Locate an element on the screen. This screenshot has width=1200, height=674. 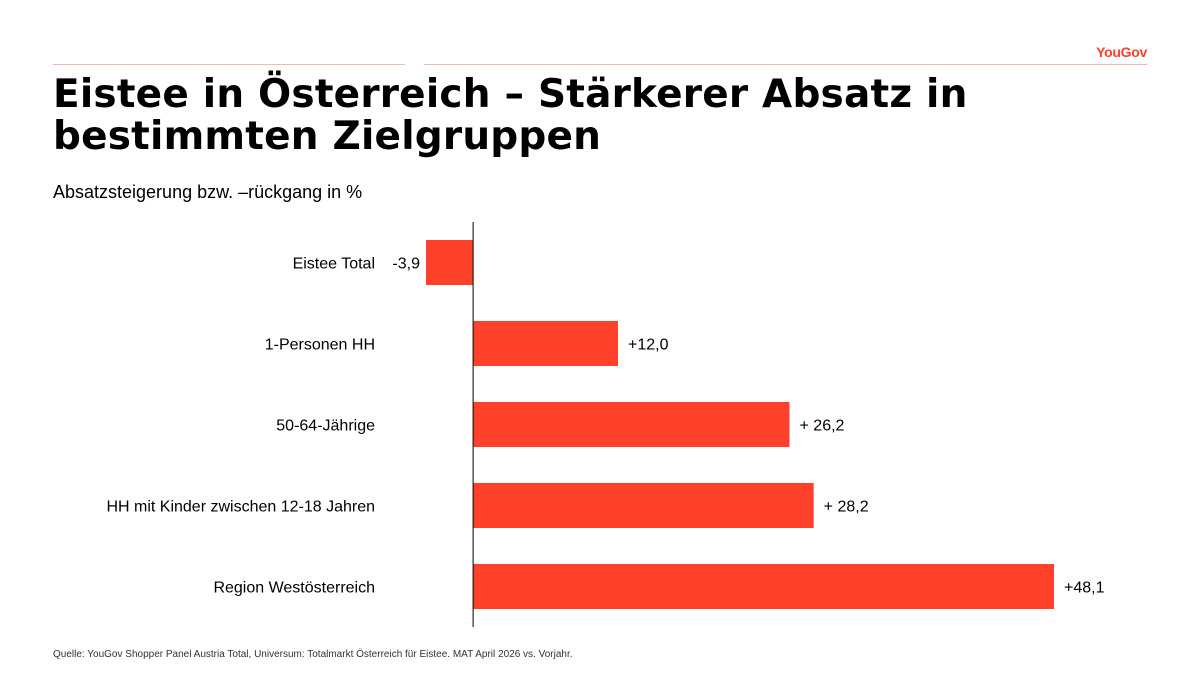
category-label: 50-64-Jährige is located at coordinates (325, 426).